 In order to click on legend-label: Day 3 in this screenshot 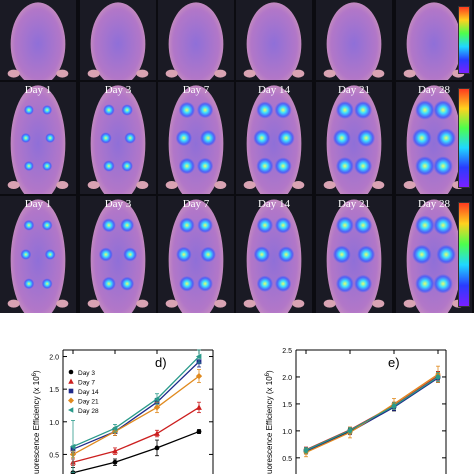, I will do `click(86, 373)`.